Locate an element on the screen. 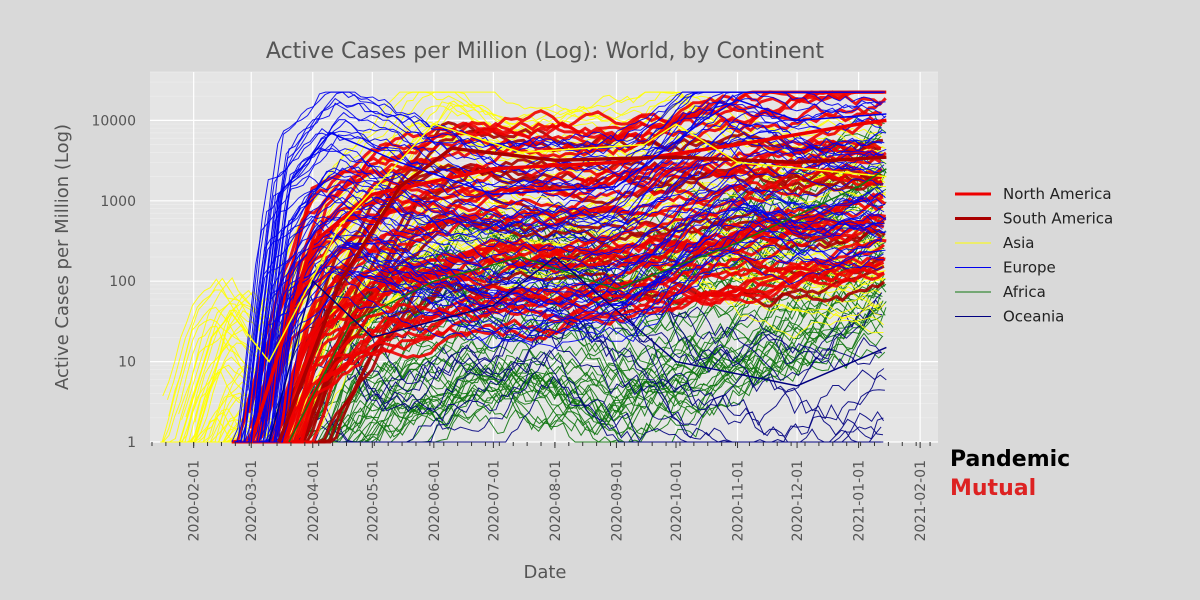 This screenshot has width=1200, height=600. x-tick-label: 2021-01-01 is located at coordinates (860, 500).